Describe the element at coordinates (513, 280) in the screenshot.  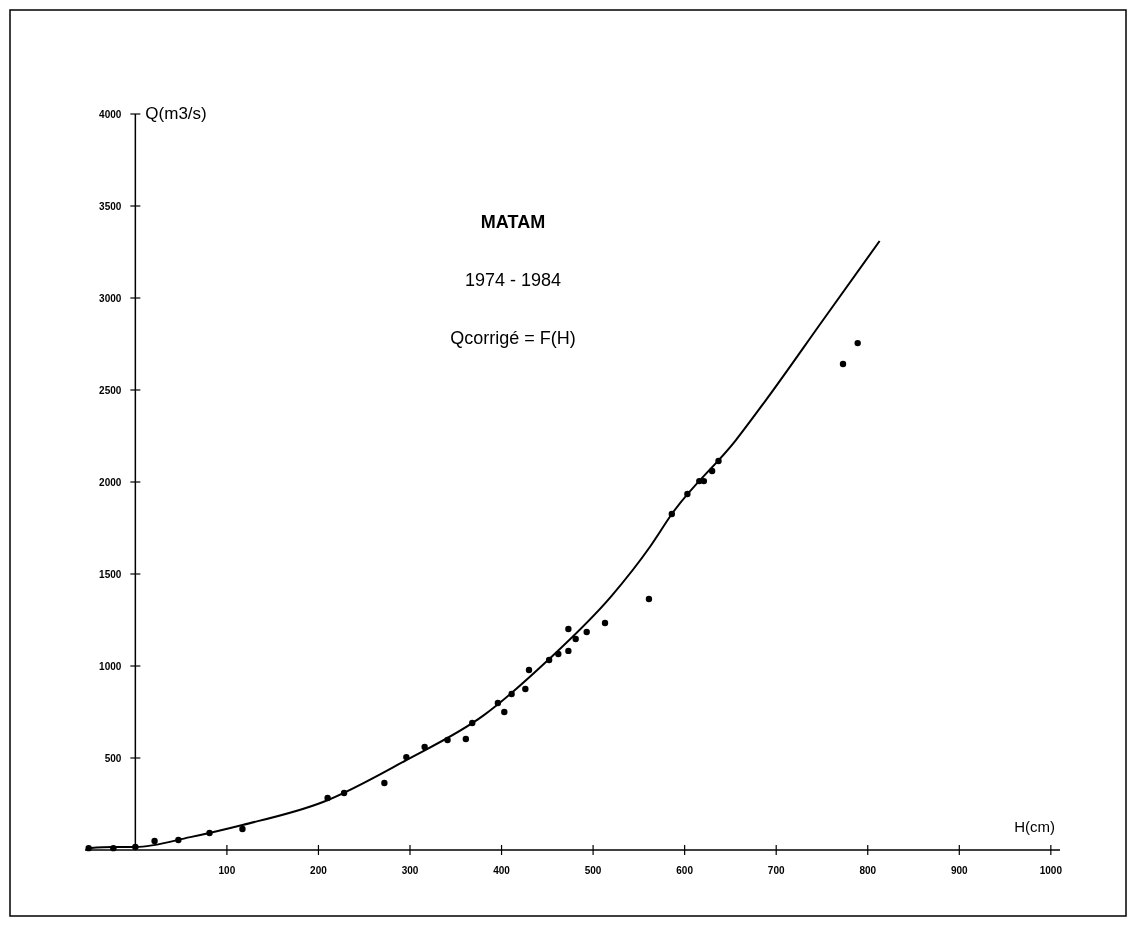
I see `text: 1974 - 1984` at that location.